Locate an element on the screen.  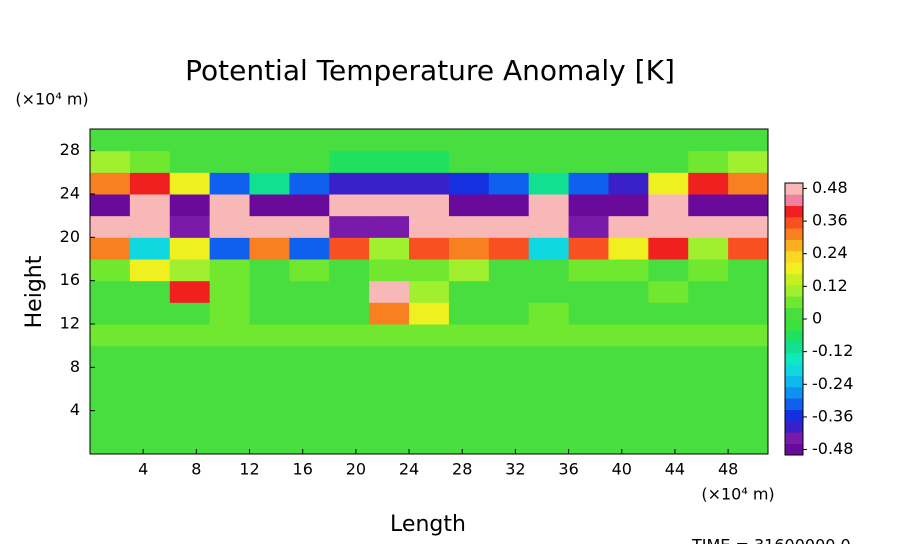
y-tick-label: 28 is located at coordinates (70, 149).